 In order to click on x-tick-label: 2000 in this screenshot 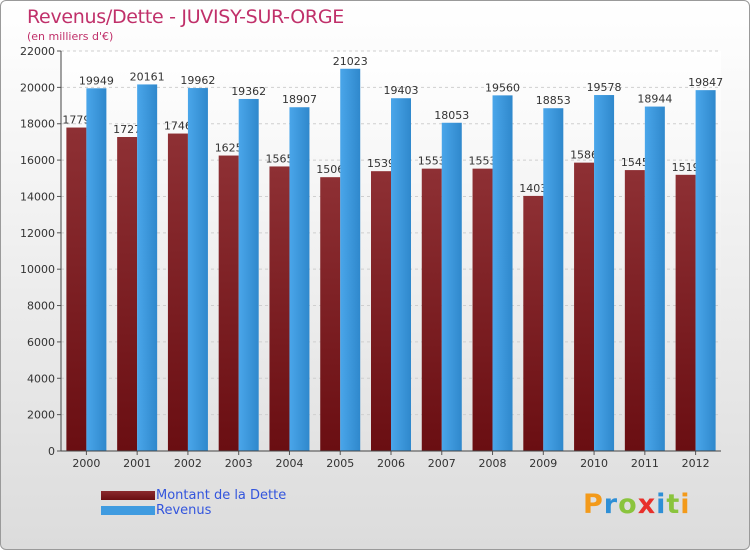, I will do `click(86, 463)`.